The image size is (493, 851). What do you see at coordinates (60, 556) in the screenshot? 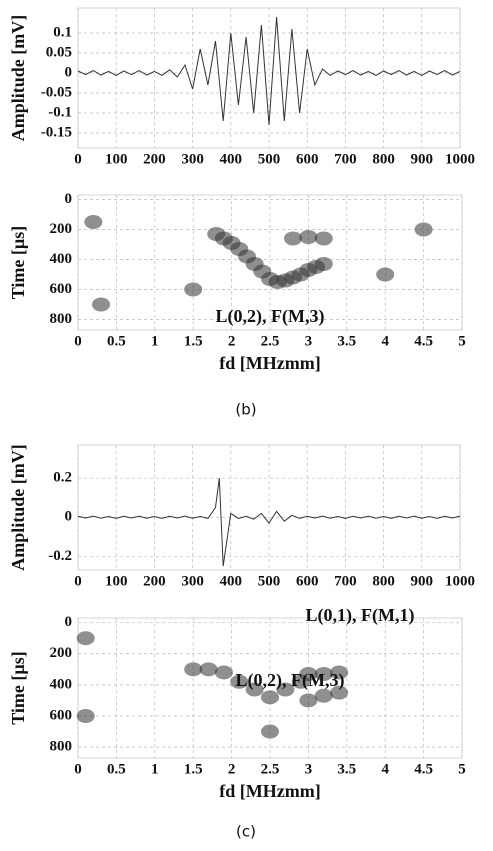
I see `y-tick-label: -0.2` at bounding box center [60, 556].